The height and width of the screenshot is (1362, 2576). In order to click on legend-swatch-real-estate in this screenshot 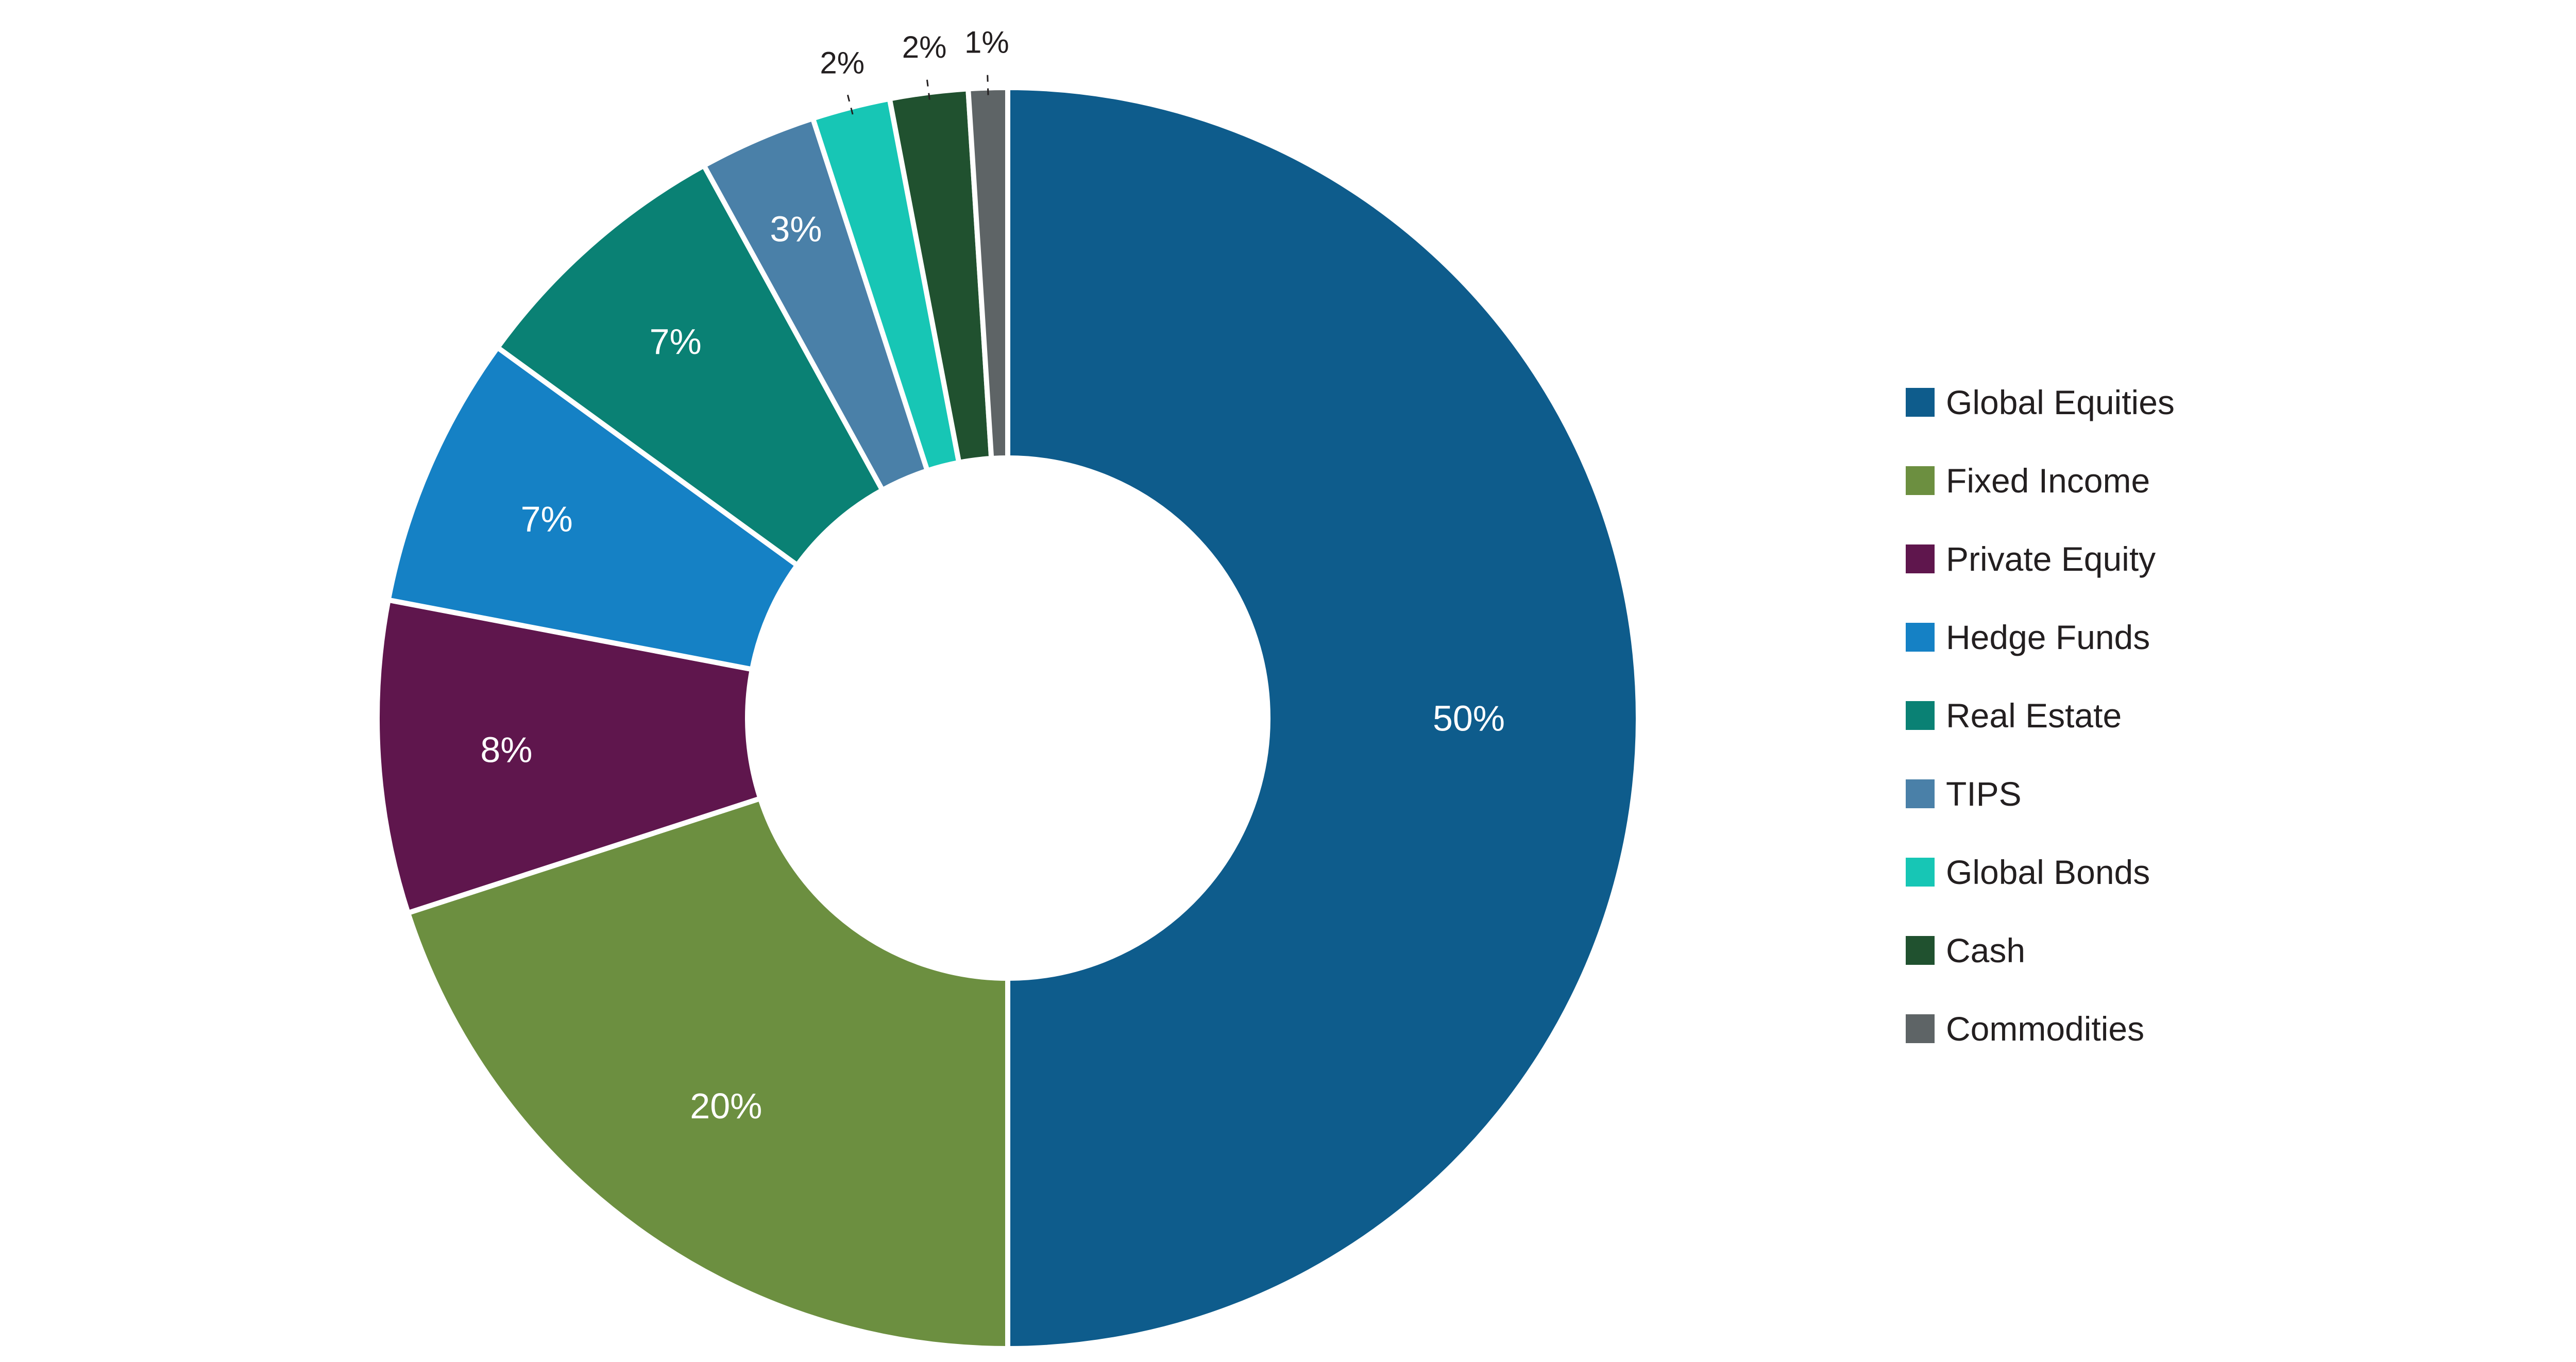, I will do `click(1920, 715)`.